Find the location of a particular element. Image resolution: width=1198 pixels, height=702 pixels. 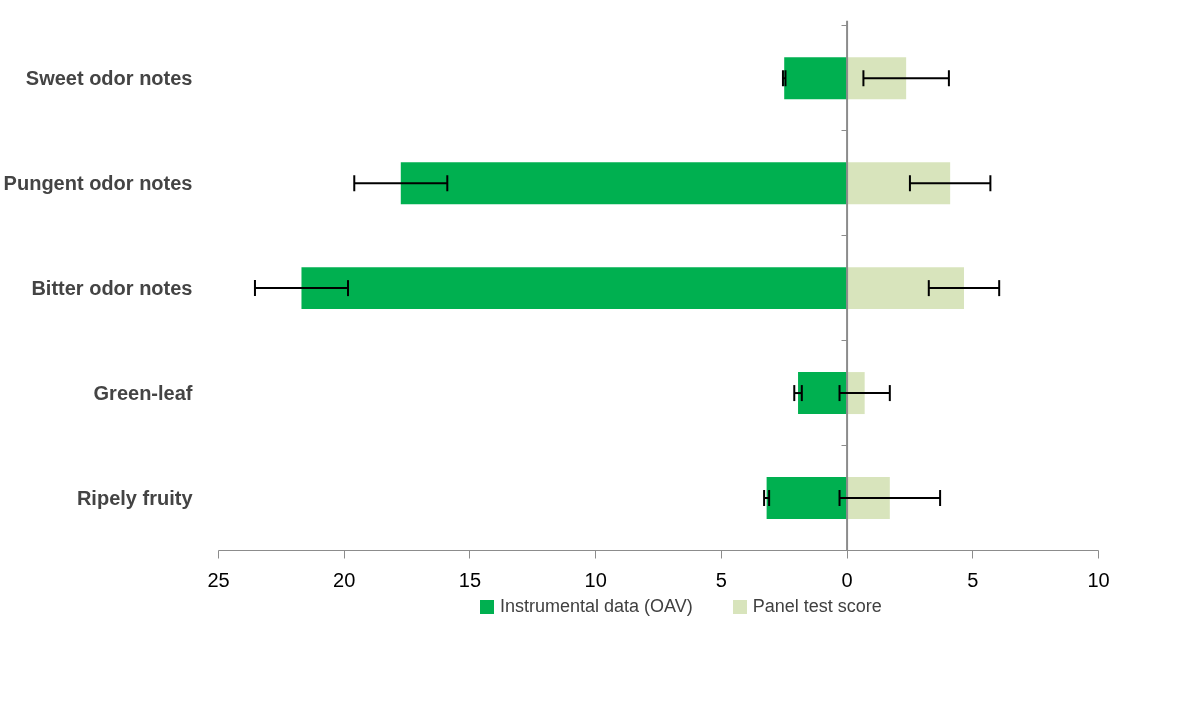

y-tick-label: Green-leaf is located at coordinates (143, 393).